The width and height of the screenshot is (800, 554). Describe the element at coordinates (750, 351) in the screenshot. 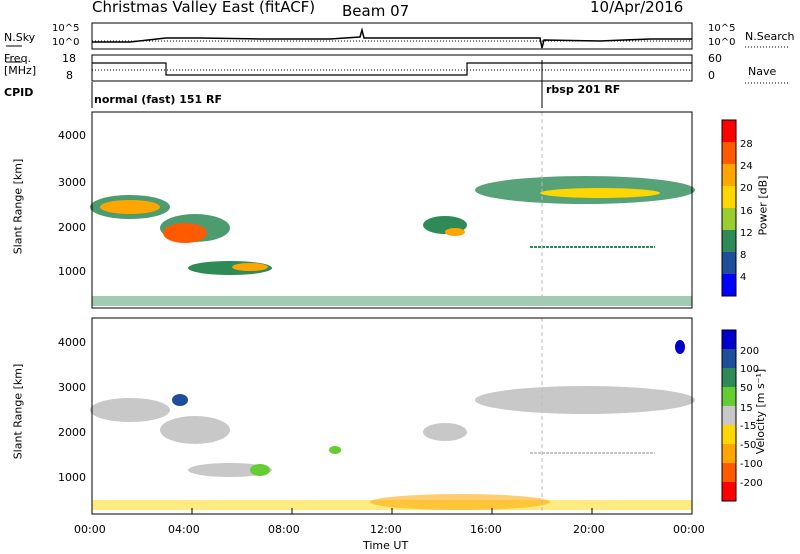

I see `vel-cbar-tick: 200` at that location.